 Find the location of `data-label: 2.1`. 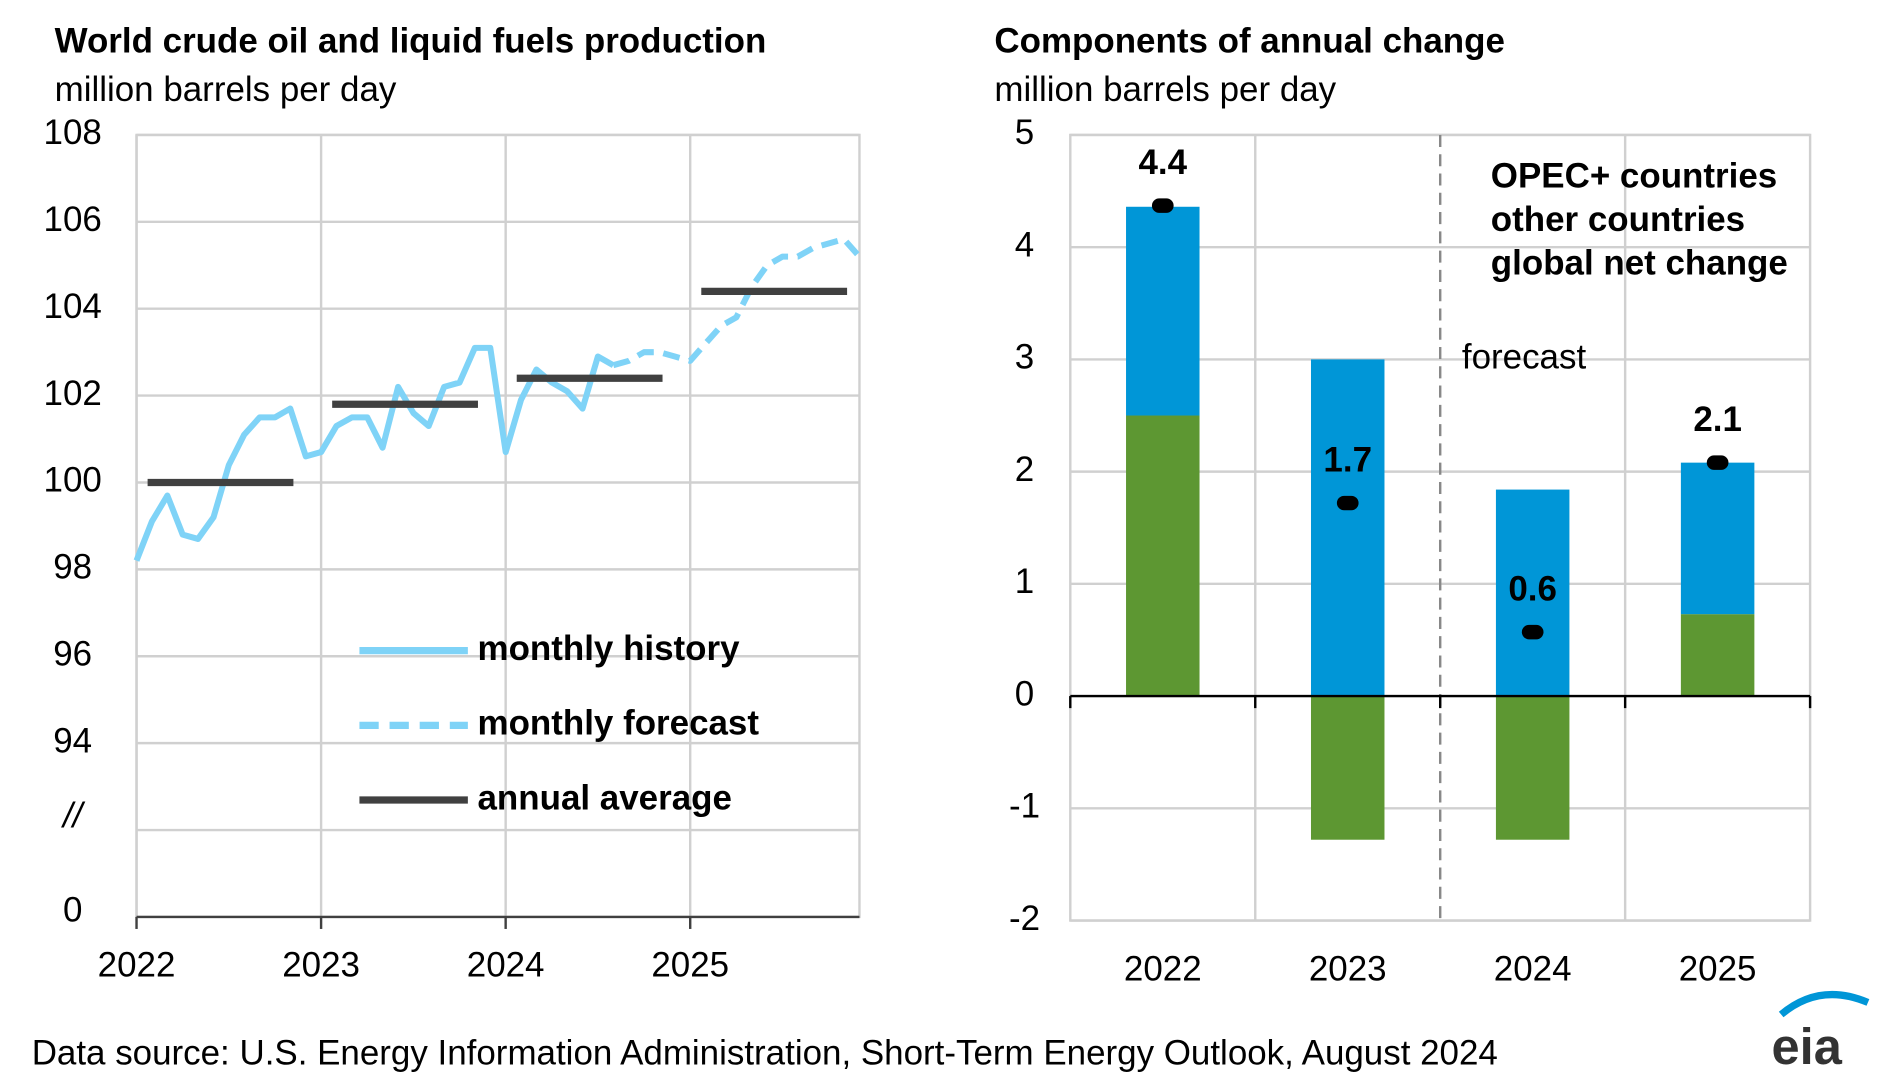

data-label: 2.1 is located at coordinates (1717, 419).